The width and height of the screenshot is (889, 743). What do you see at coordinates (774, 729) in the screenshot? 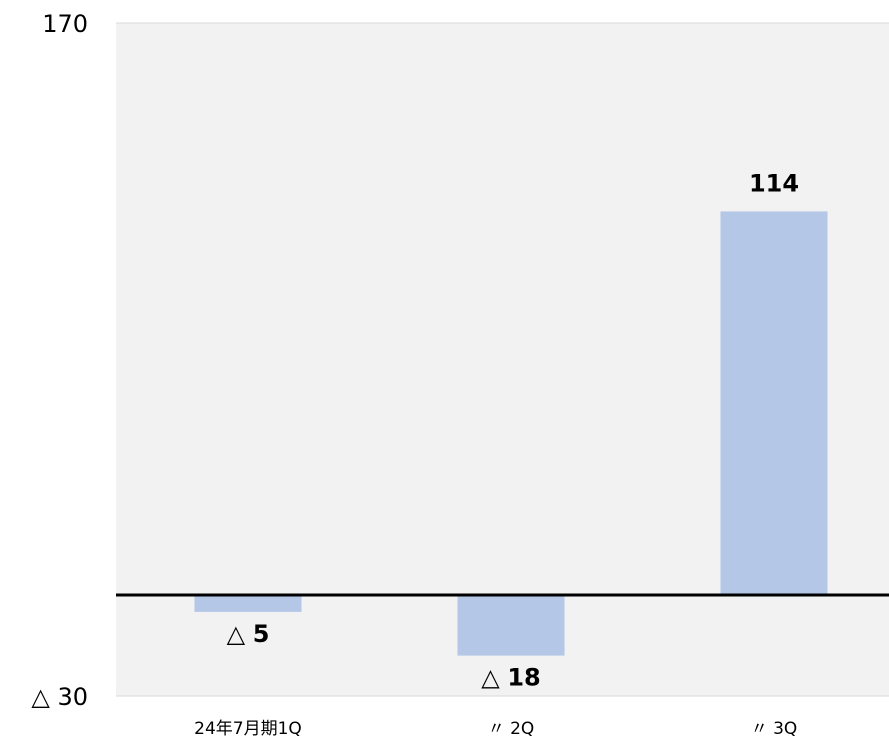
I see `category-label: 〃 3Q` at bounding box center [774, 729].